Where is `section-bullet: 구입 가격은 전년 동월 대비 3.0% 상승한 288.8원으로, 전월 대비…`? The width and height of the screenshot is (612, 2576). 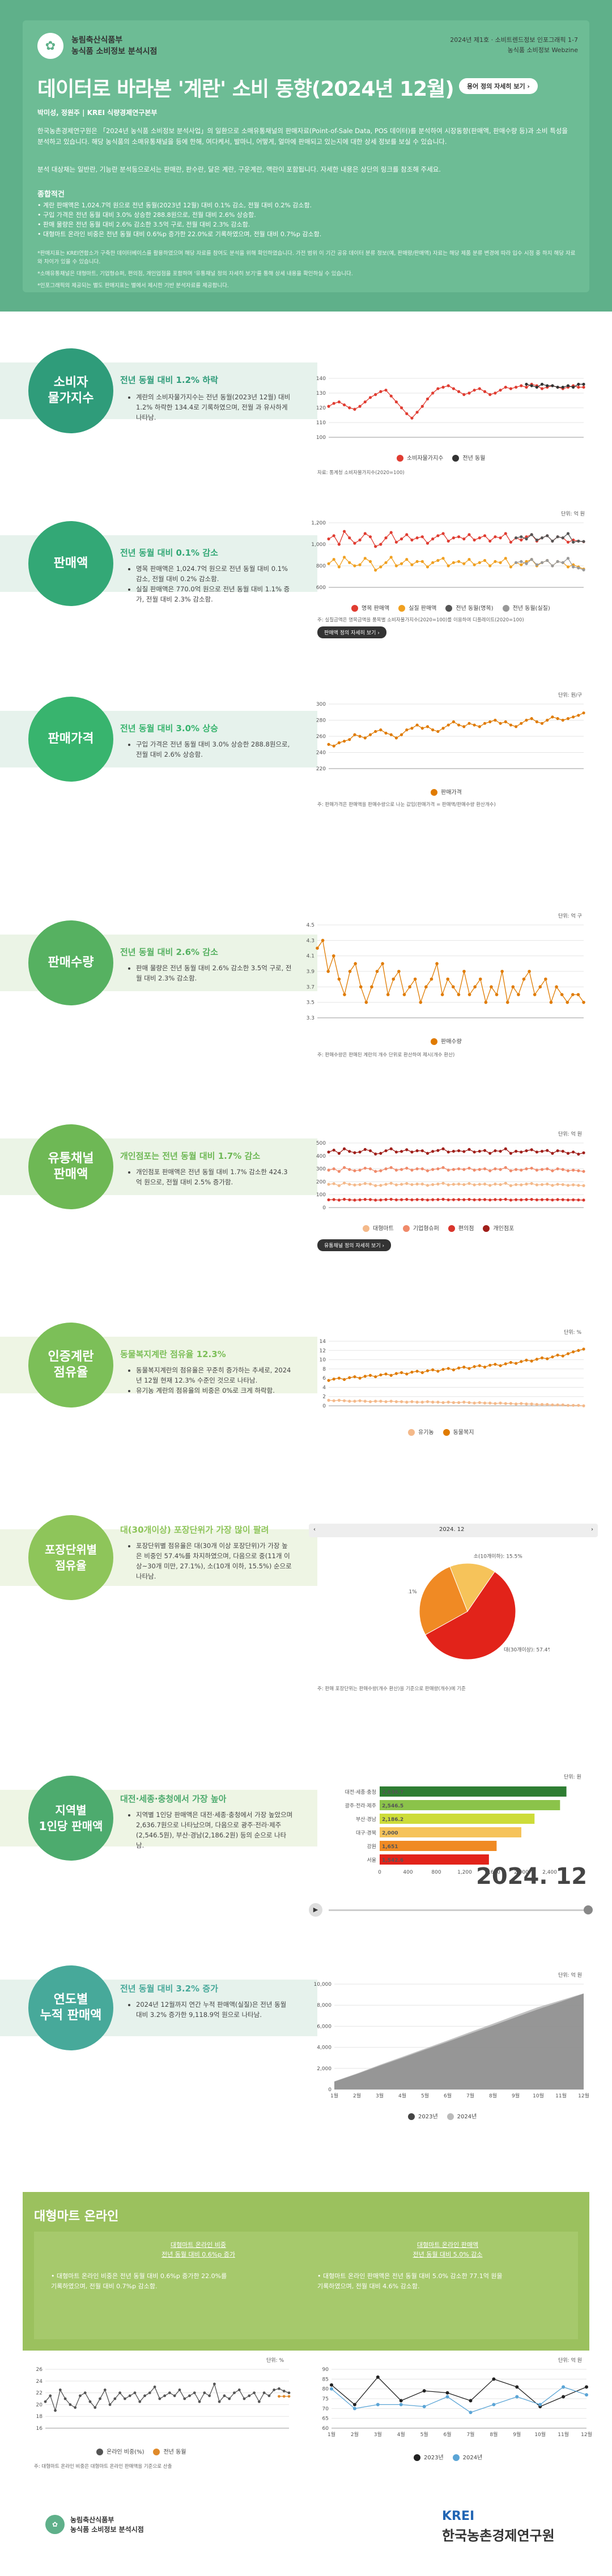
section-bullet: 구입 가격은 전년 동월 대비 3.0% 상승한 288.8원으로, 전월 대비… is located at coordinates (215, 749).